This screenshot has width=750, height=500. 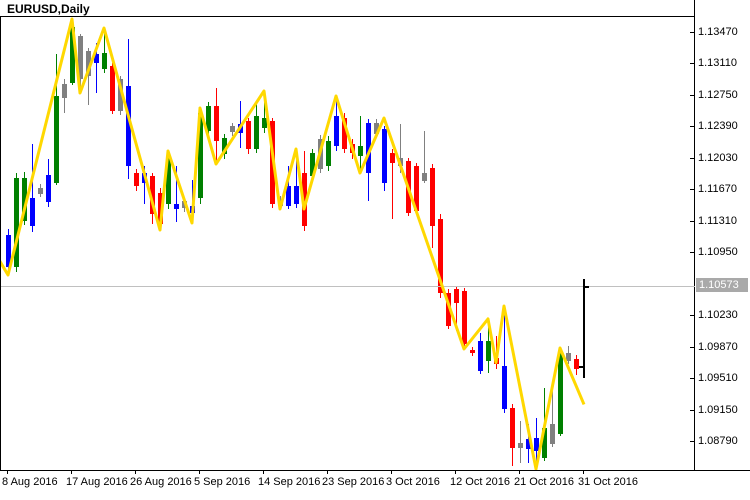 What do you see at coordinates (375, 470) in the screenshot?
I see `time-axis-line` at bounding box center [375, 470].